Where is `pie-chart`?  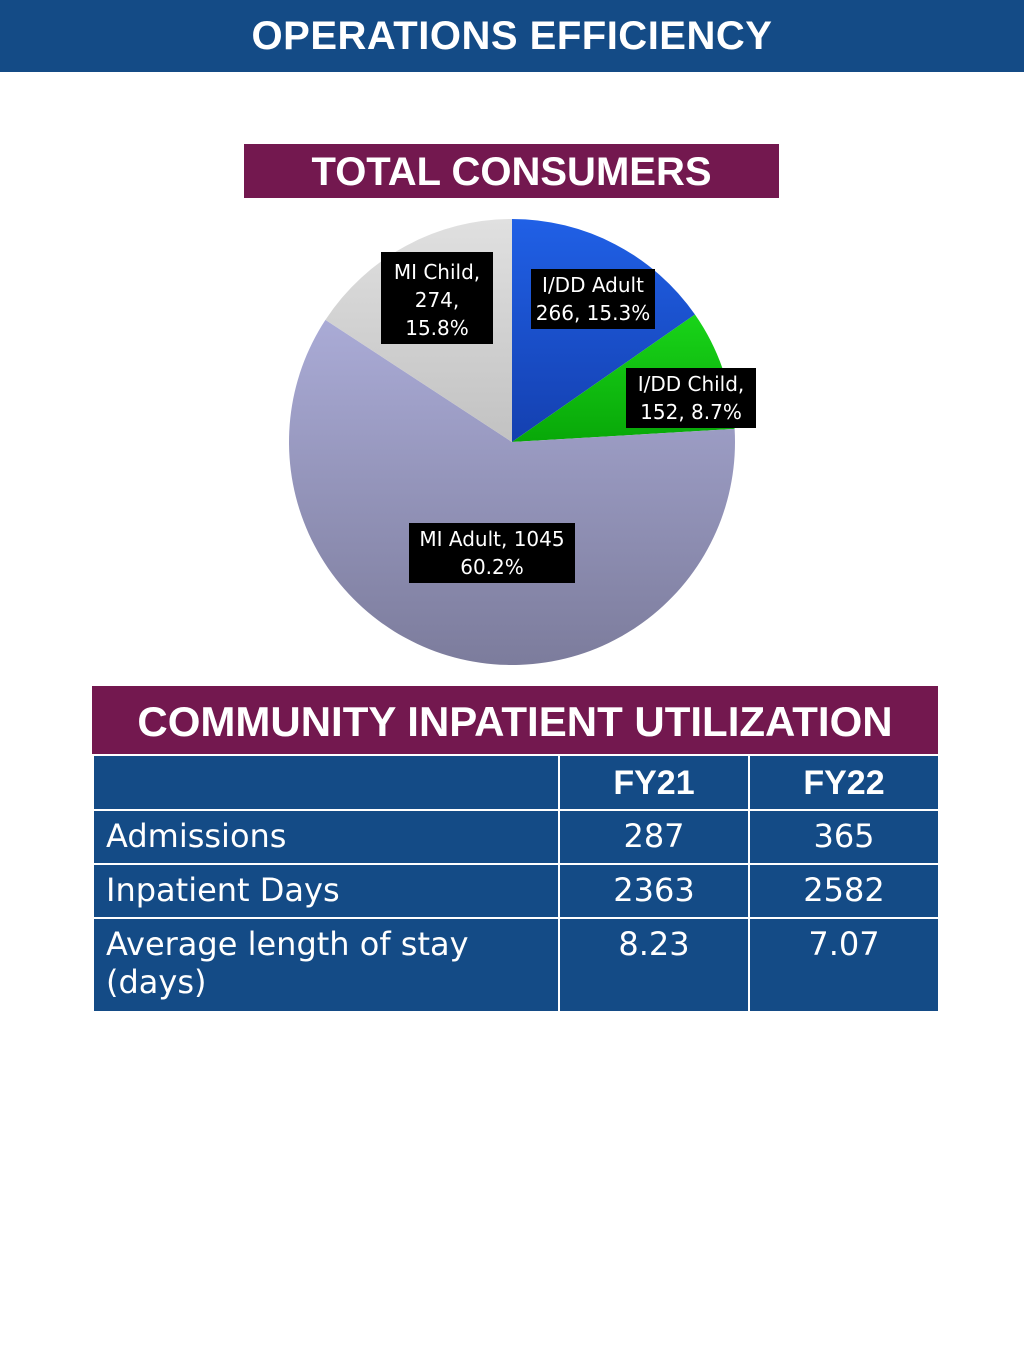 pie-chart is located at coordinates (512, 442).